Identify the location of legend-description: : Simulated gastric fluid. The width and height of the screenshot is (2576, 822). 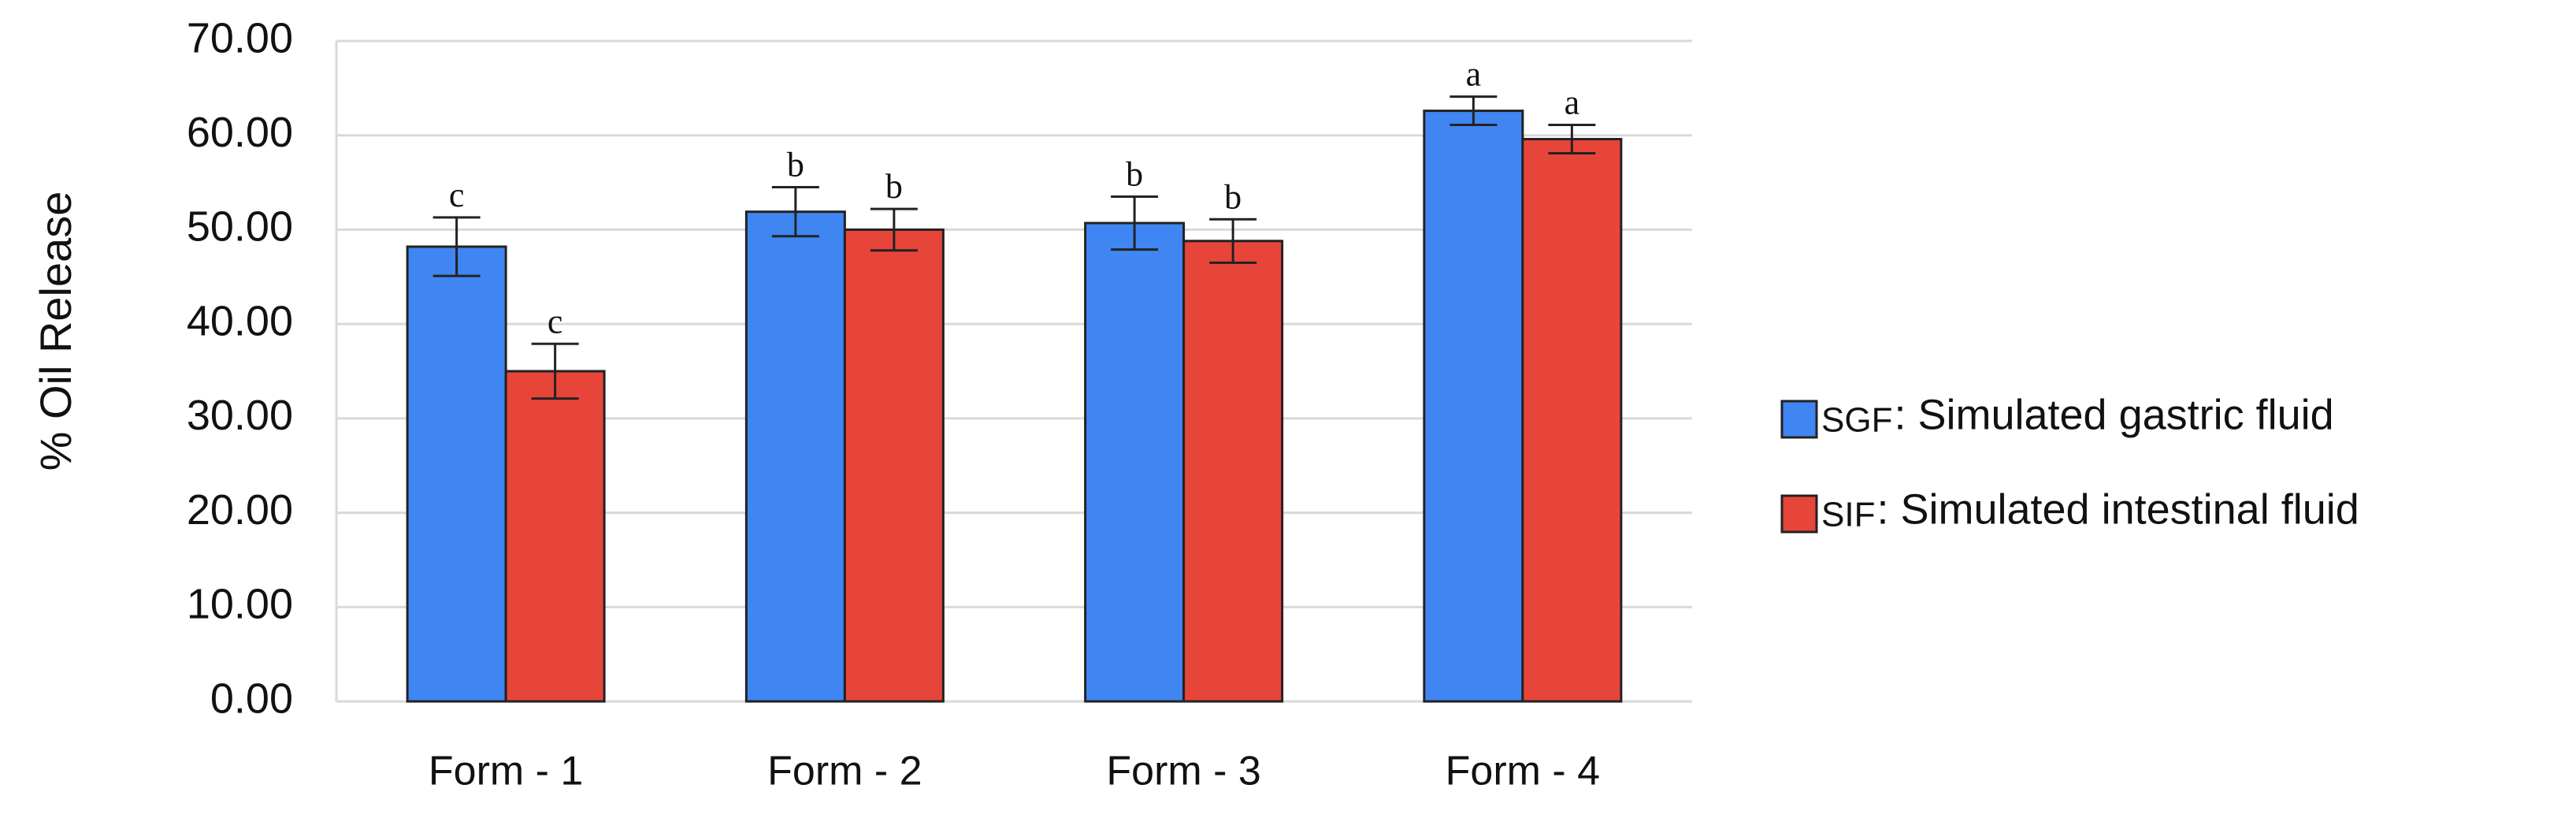
(2113, 414).